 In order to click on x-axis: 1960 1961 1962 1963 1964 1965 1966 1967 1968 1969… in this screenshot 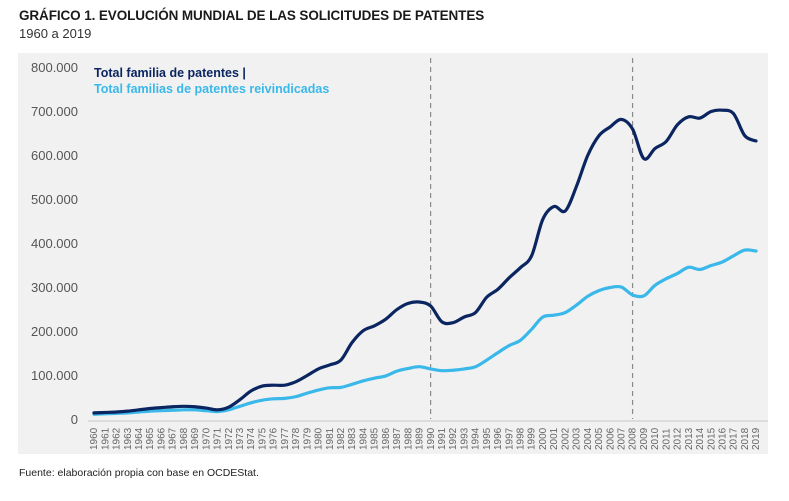, I will do `click(425, 438)`.